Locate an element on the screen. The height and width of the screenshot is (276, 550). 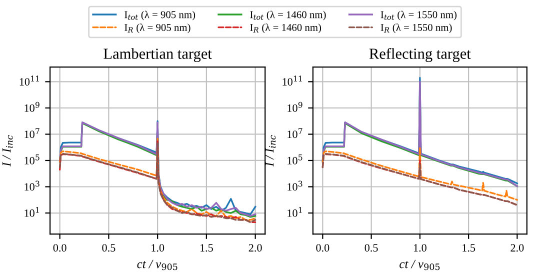
legend-label: I$_{tot}$ (λ = 1550 nm) is located at coordinates (418, 15).